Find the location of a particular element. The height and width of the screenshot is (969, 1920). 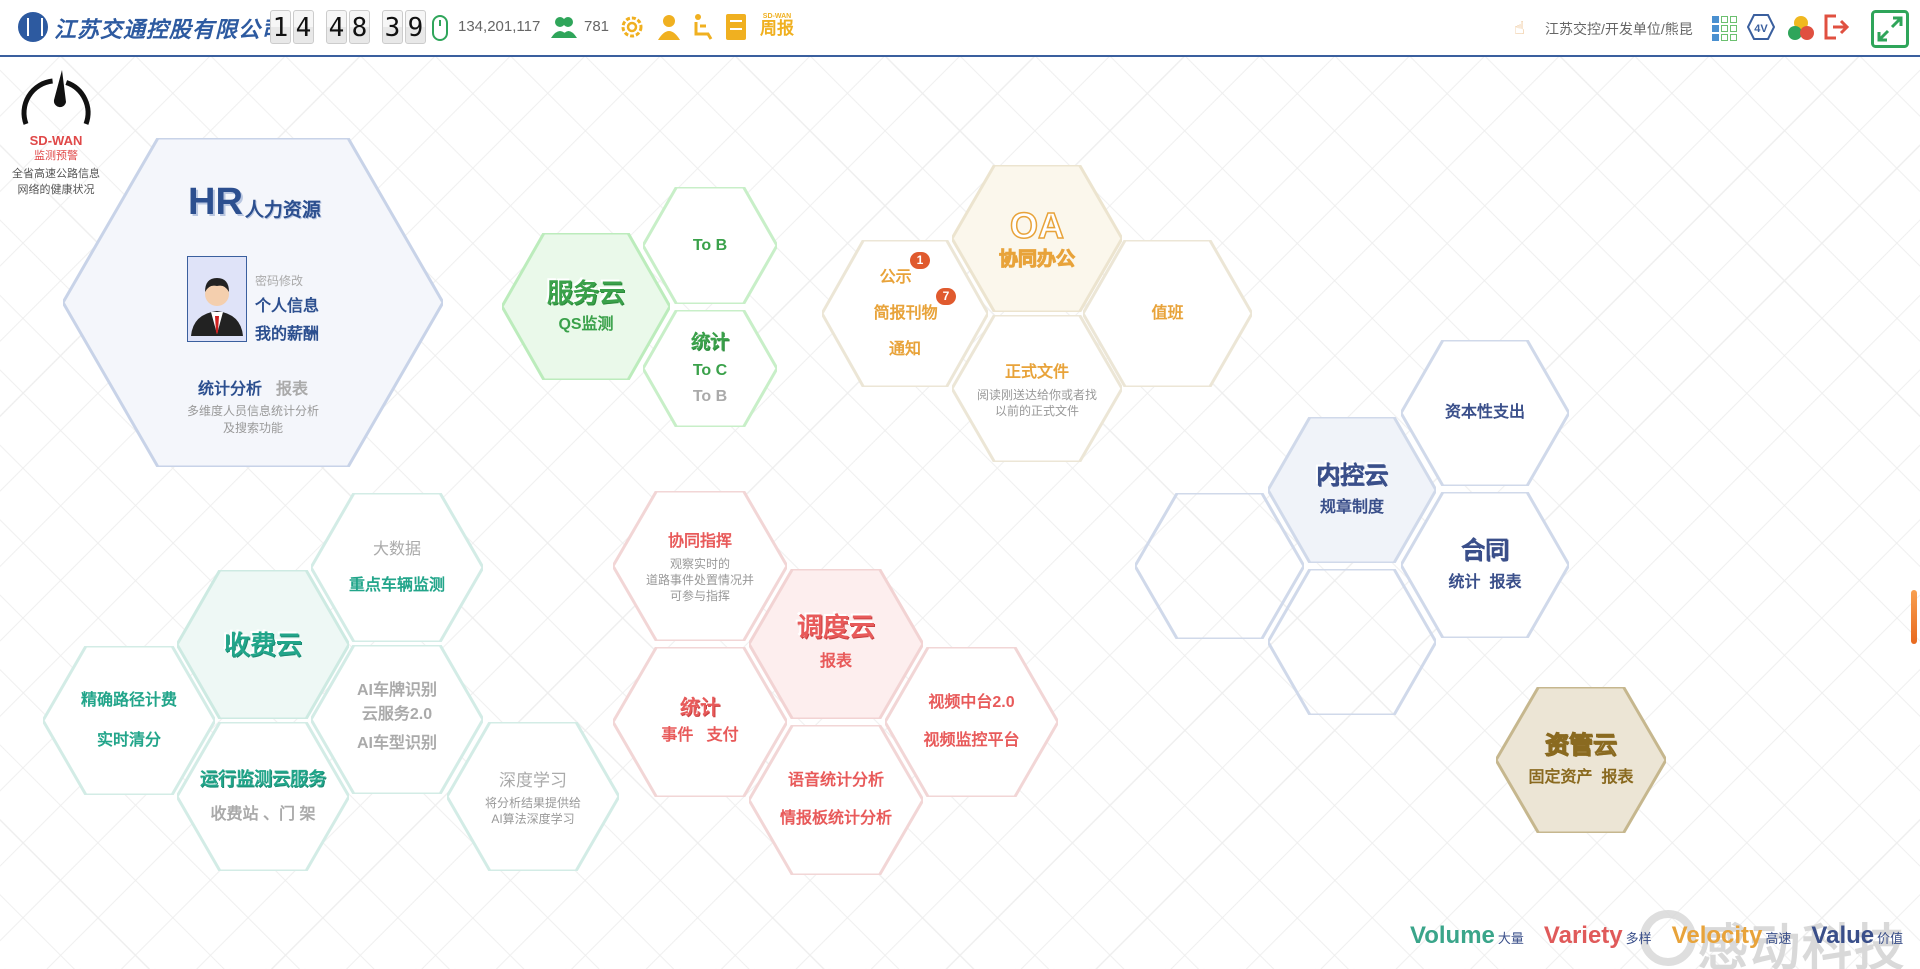

dispatch-cloud-hexagon: 调度云 报表 is located at coordinates (836, 644).